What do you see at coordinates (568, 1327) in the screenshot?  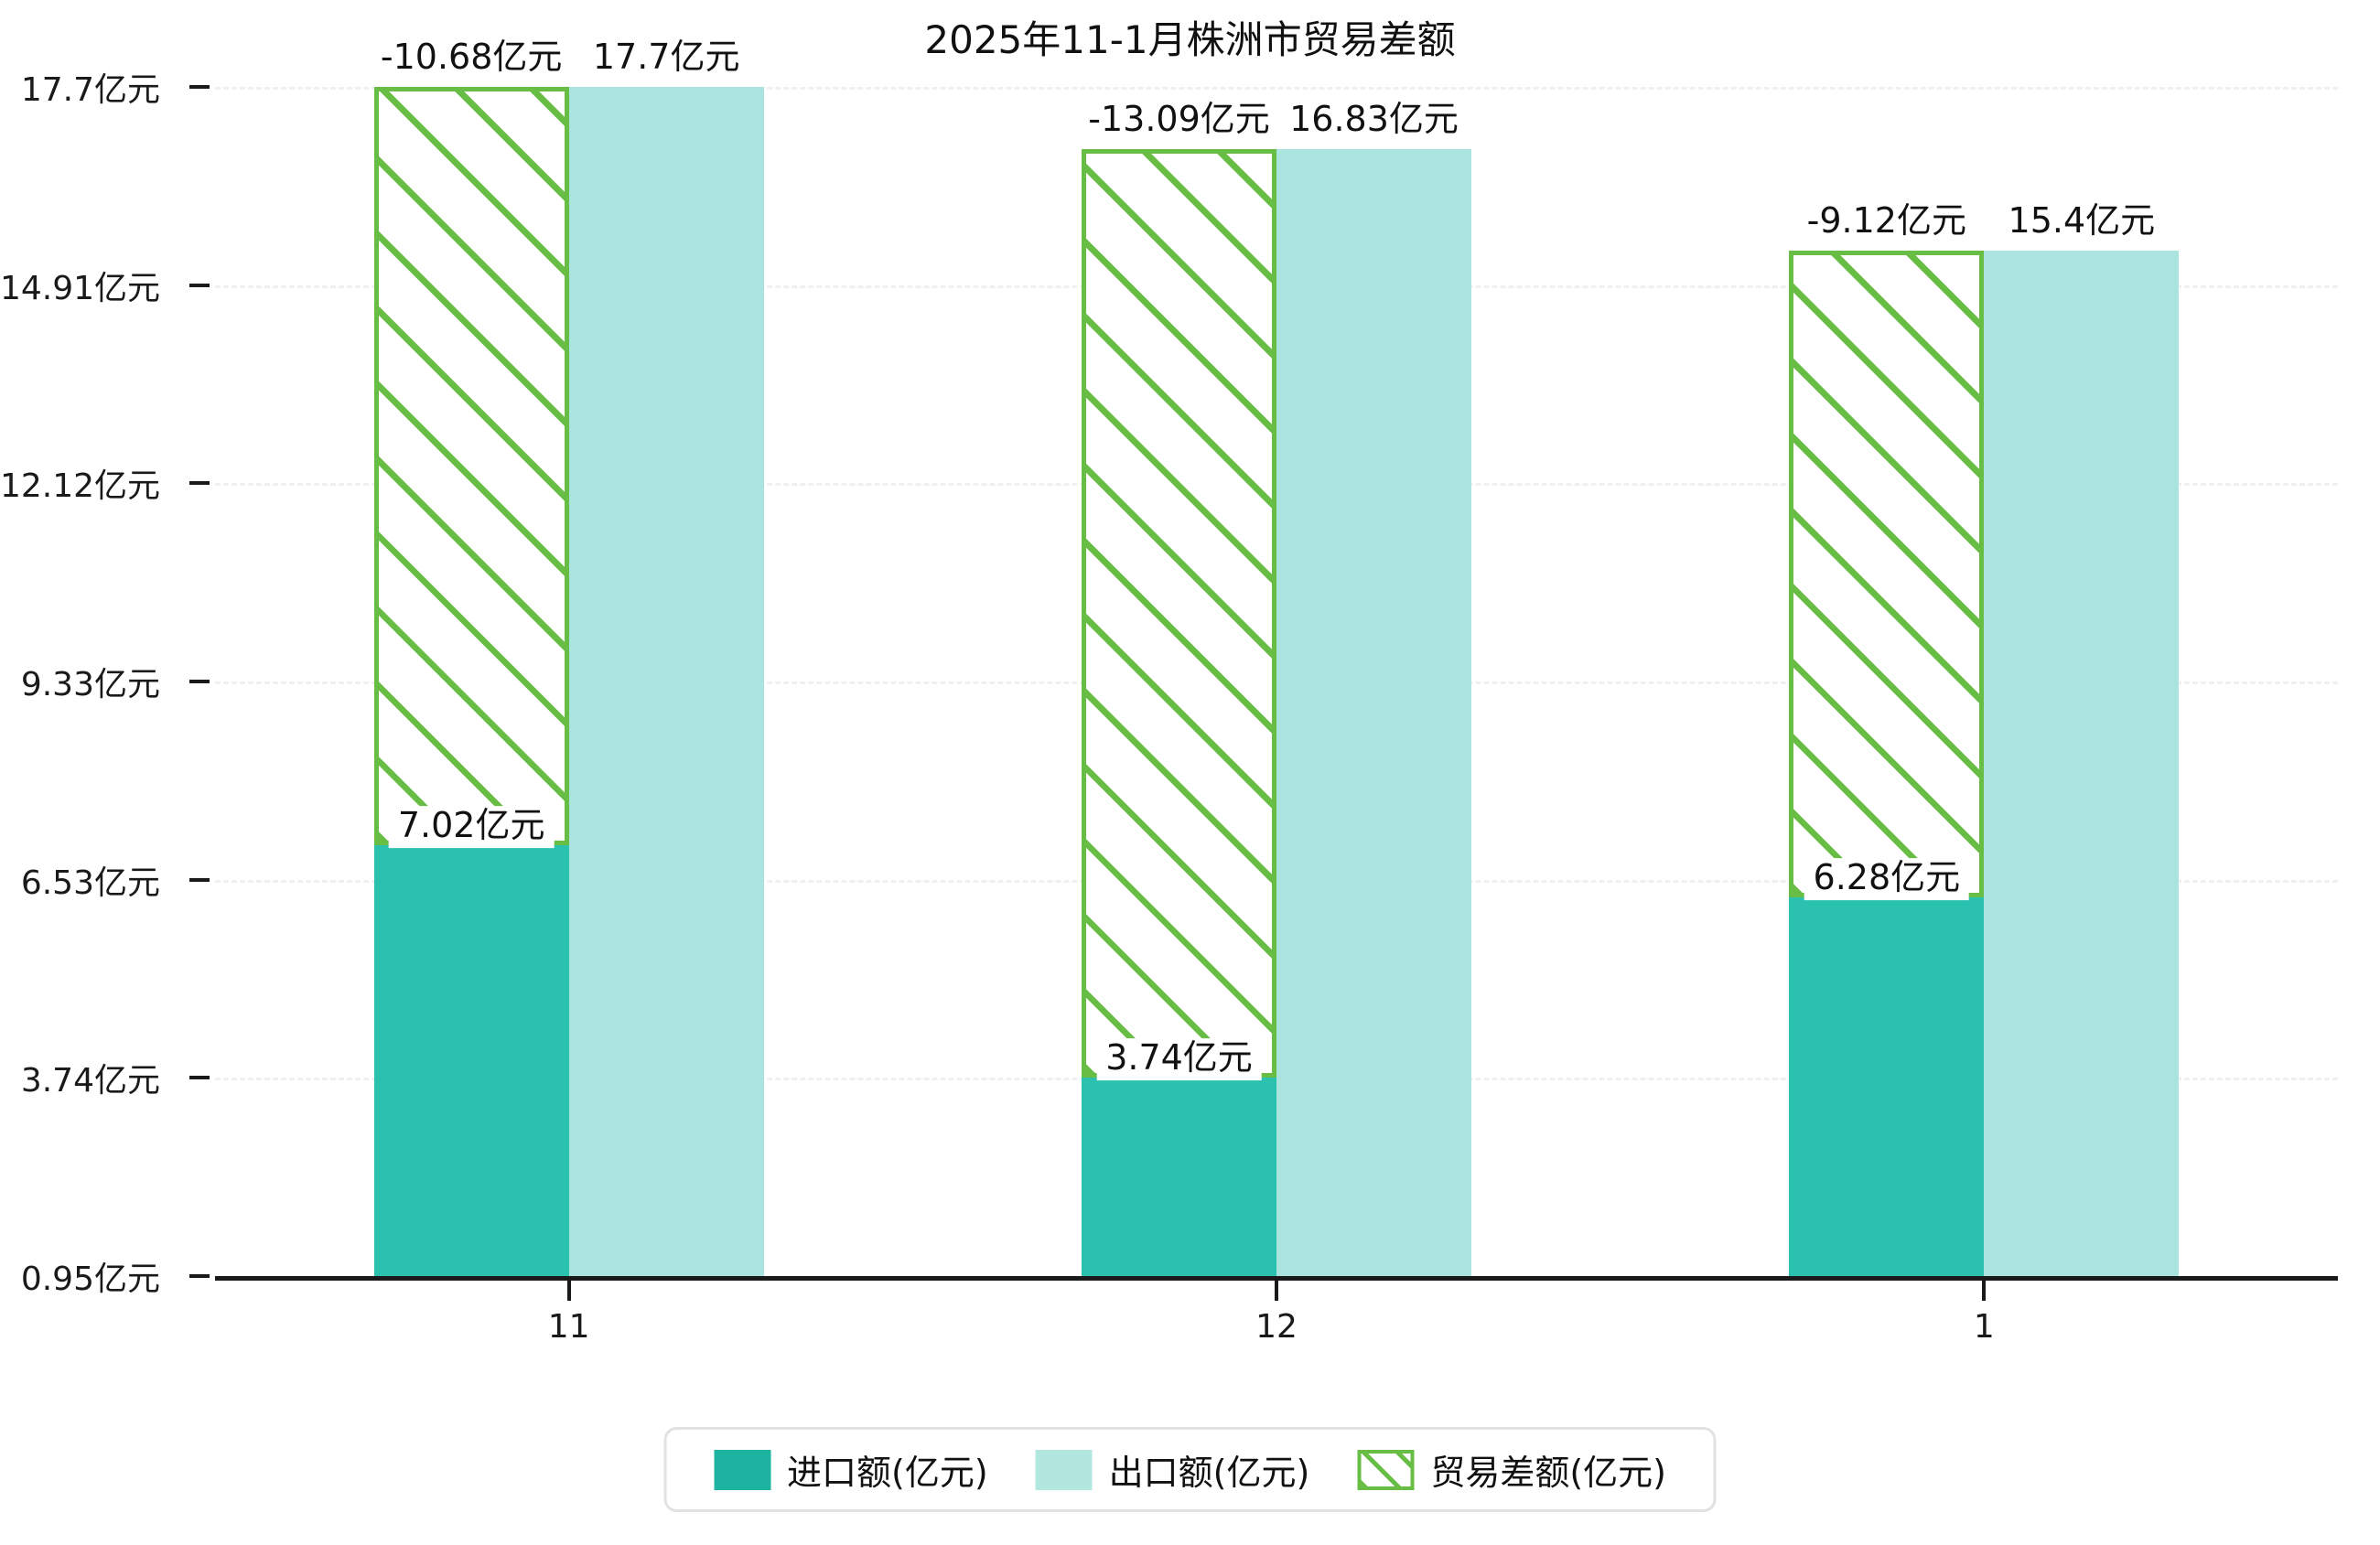 I see `x-axis-tick-label: 11` at bounding box center [568, 1327].